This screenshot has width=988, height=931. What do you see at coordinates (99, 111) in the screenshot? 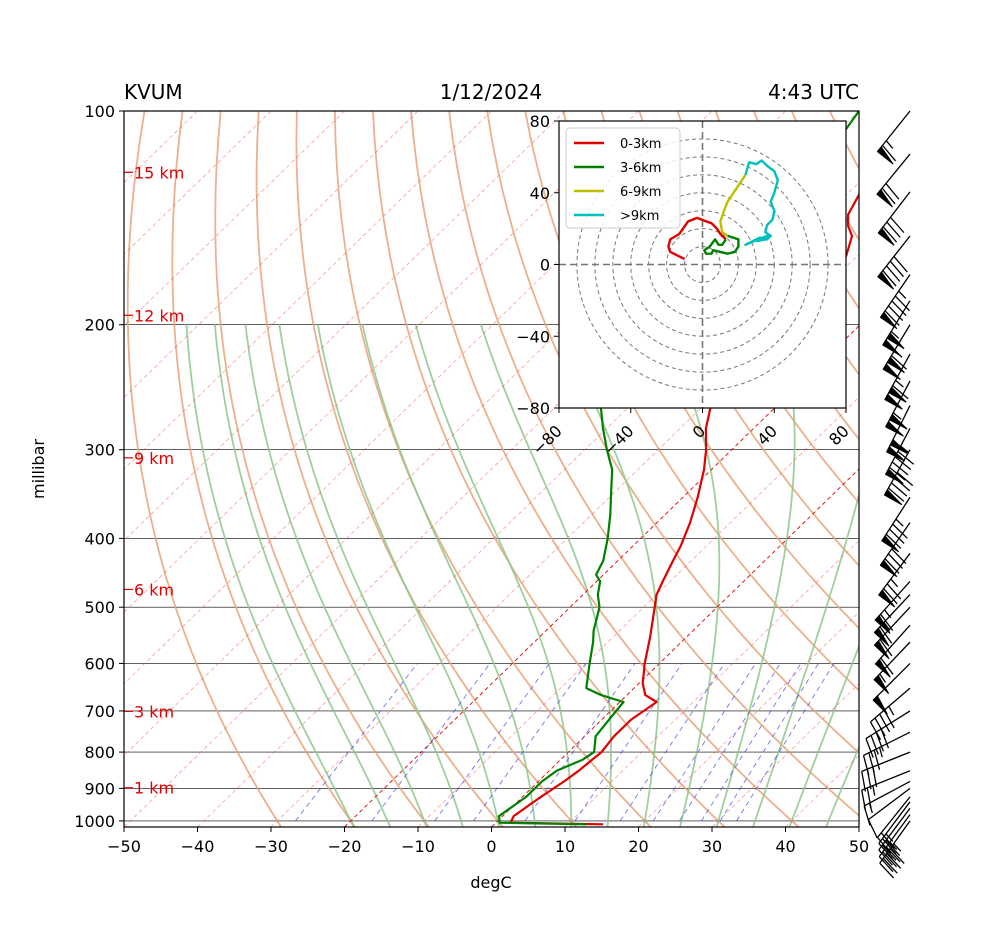
I see `y-tick-label: 100` at bounding box center [99, 111].